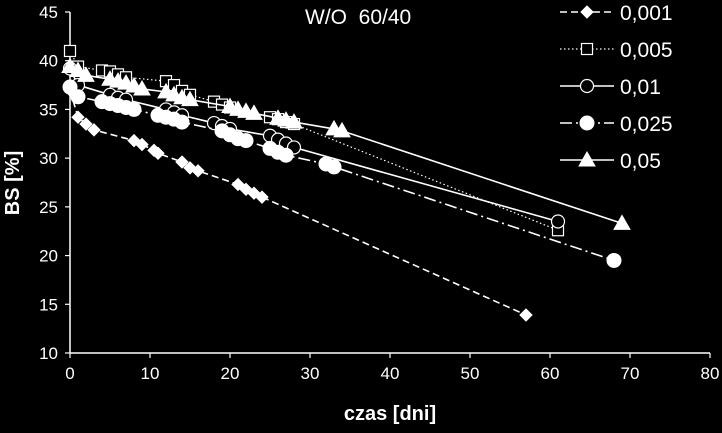 This screenshot has height=433, width=722. What do you see at coordinates (550, 373) in the screenshot?
I see `x-tick-label: 60` at bounding box center [550, 373].